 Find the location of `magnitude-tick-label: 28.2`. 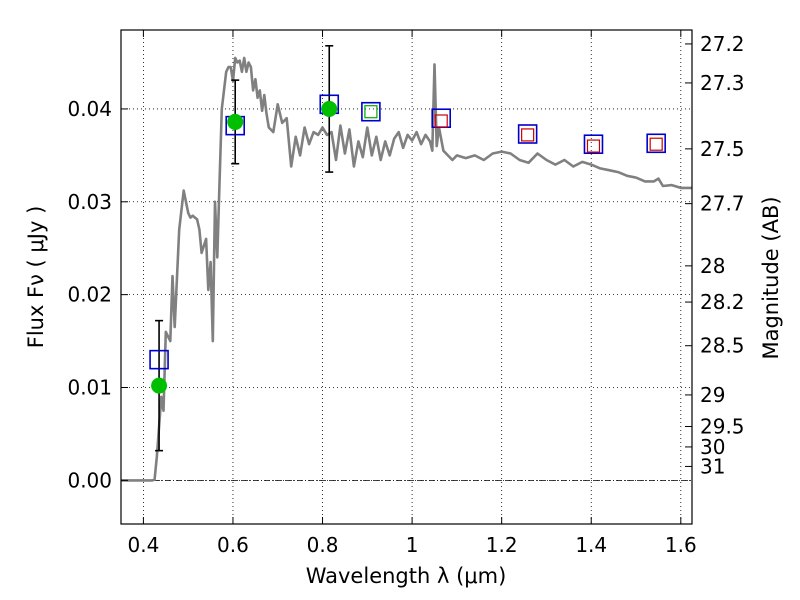

magnitude-tick-label: 28.2 is located at coordinates (722, 302).